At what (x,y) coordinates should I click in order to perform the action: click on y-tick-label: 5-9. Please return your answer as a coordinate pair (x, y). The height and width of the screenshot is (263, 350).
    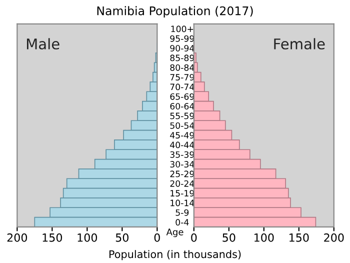
    Looking at the image, I should click on (182, 212).